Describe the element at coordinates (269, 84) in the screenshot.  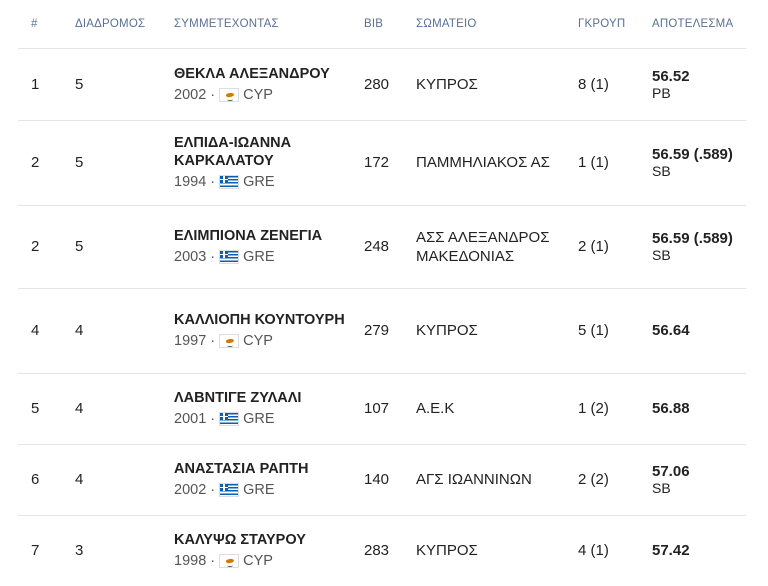
I see `athlete-cell: ΘΕΚΛΑ ΑΛΕΞΑΝΔΡΟΥ 2002 · CYP` at that location.